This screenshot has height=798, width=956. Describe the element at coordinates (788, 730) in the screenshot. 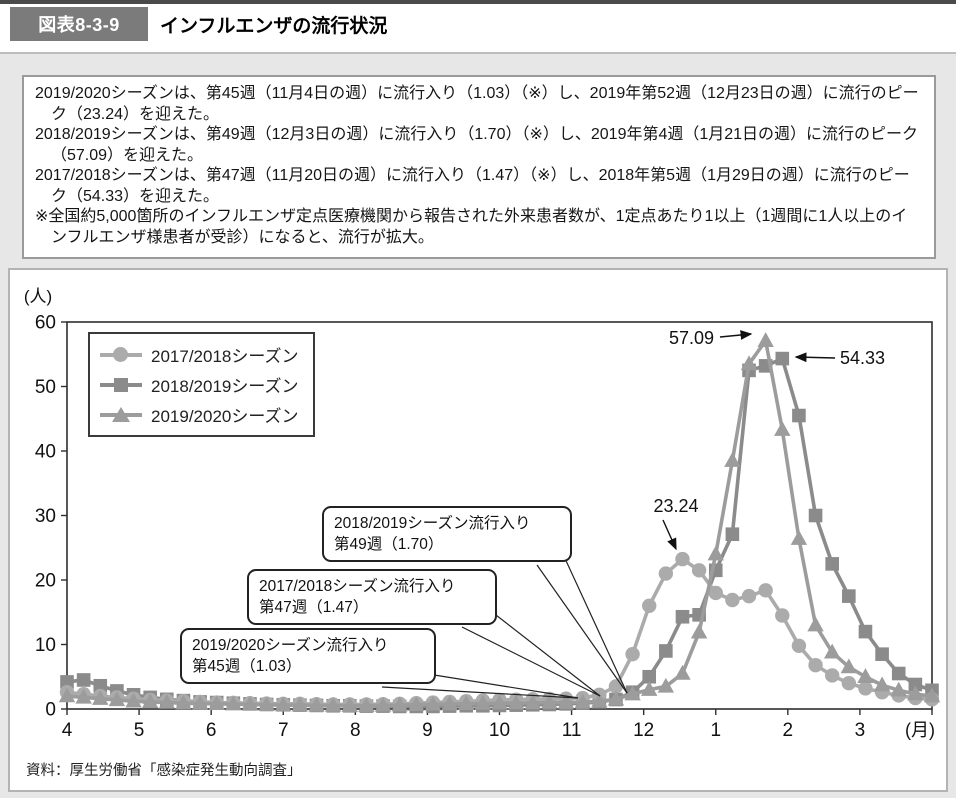

I see `x-tick-label: 2` at that location.